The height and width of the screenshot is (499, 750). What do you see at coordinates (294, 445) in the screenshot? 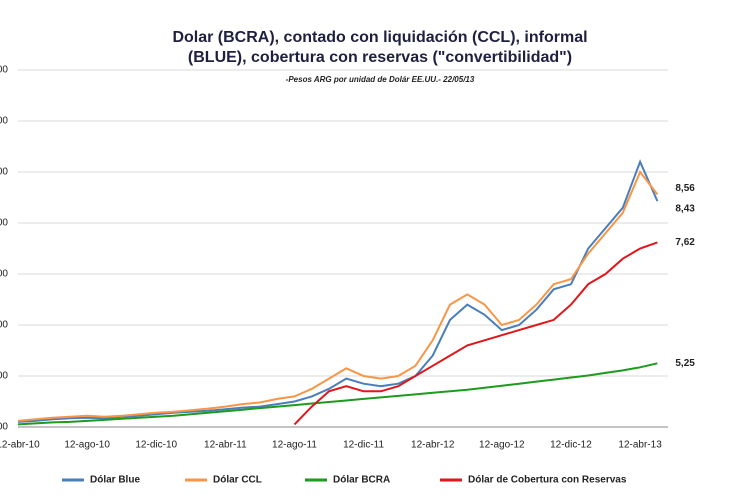
I see `x-tick-label: 12-ago-11` at bounding box center [294, 445].